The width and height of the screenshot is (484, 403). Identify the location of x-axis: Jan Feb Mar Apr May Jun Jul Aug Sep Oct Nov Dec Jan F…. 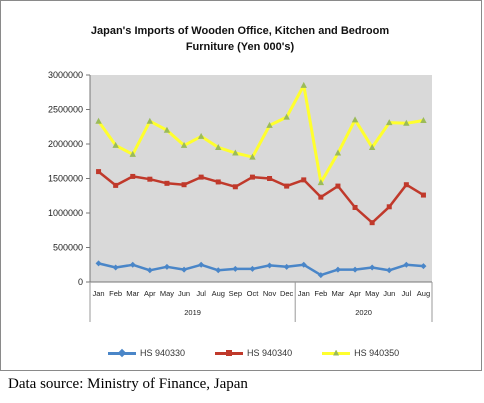
(261, 301).